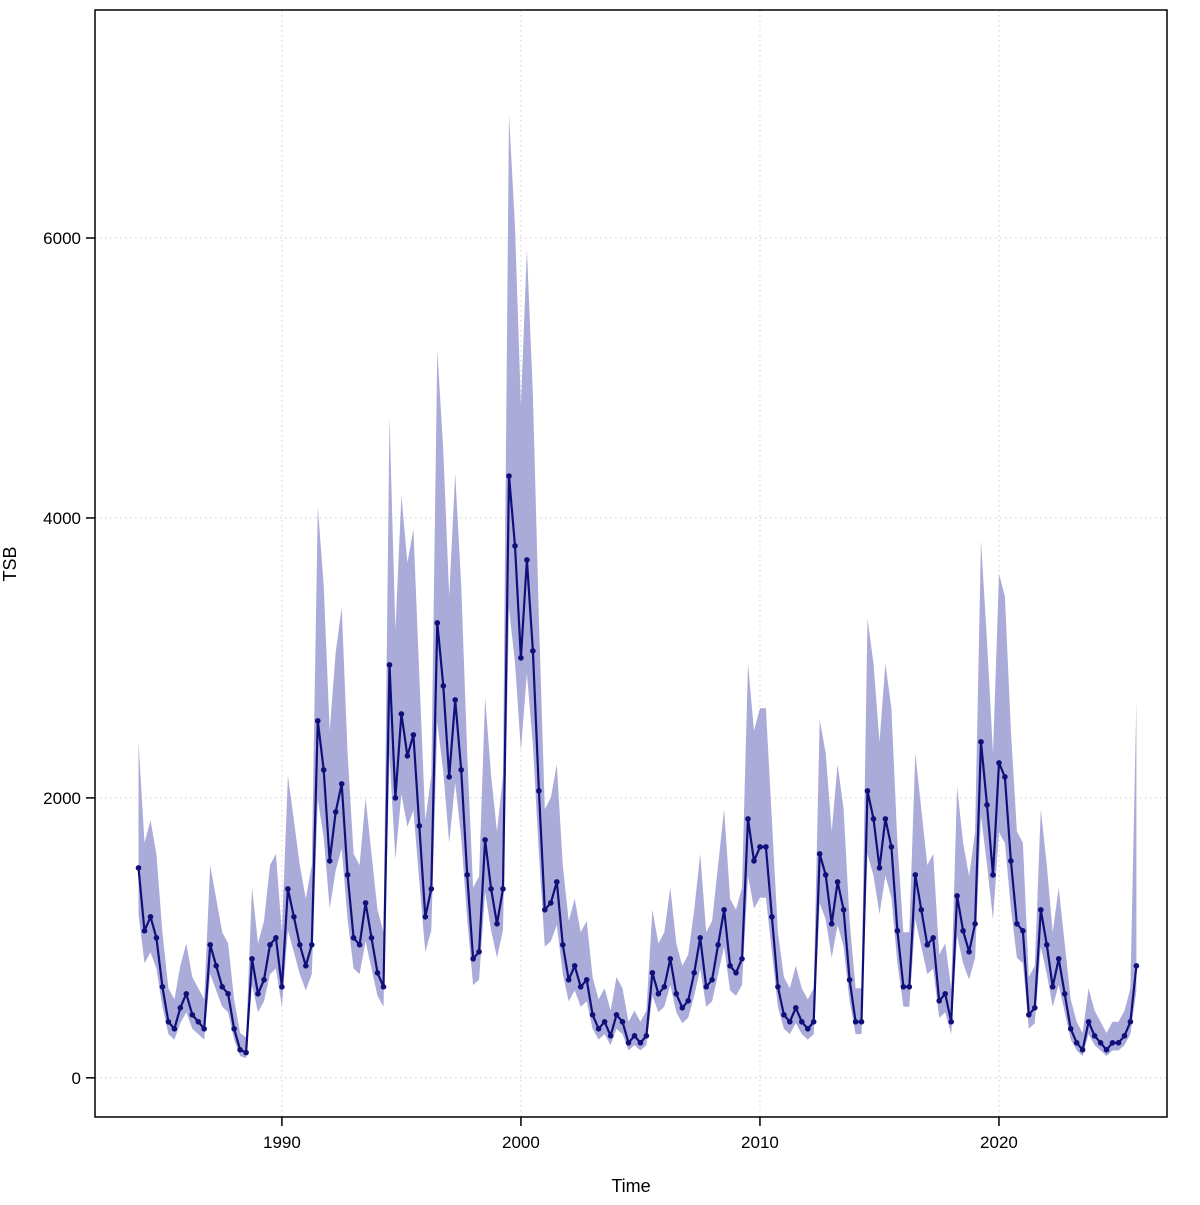  I want to click on x-tick-label: 1990, so click(282, 1142).